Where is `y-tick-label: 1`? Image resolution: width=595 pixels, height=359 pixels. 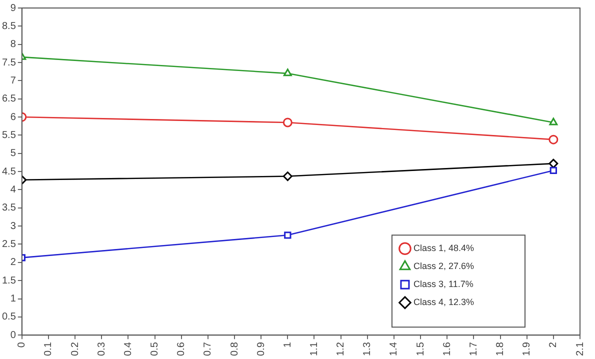
y-tick-label: 1 is located at coordinates (13, 299).